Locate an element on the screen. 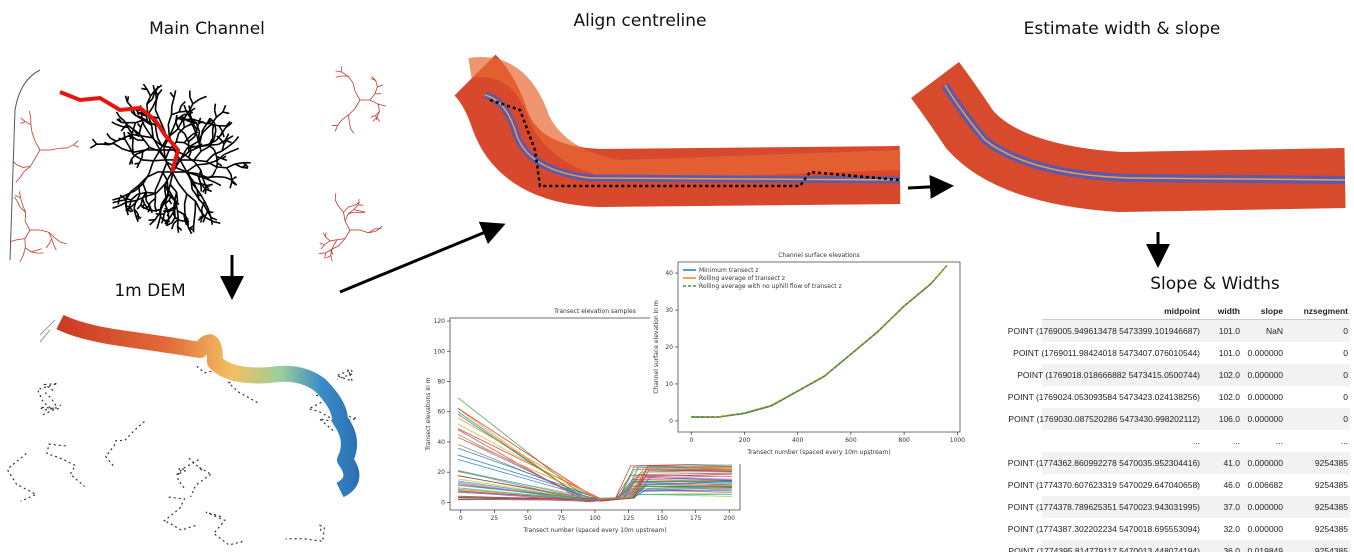  y-tick-label: 60 is located at coordinates (441, 412).